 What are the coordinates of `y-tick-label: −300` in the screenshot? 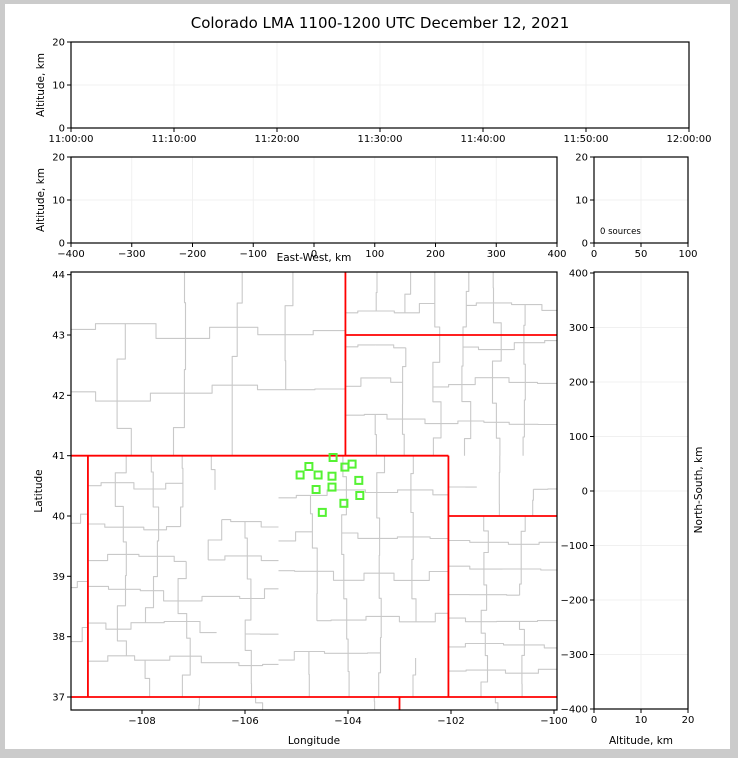 It's located at (574, 655).